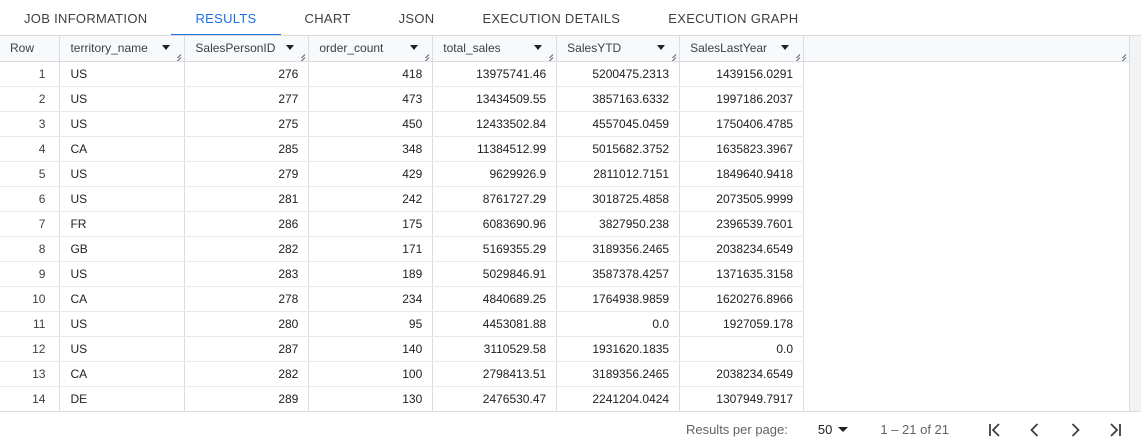 This screenshot has height=448, width=1141. I want to click on cell-sales-ytd: 2241204.0424, so click(618, 398).